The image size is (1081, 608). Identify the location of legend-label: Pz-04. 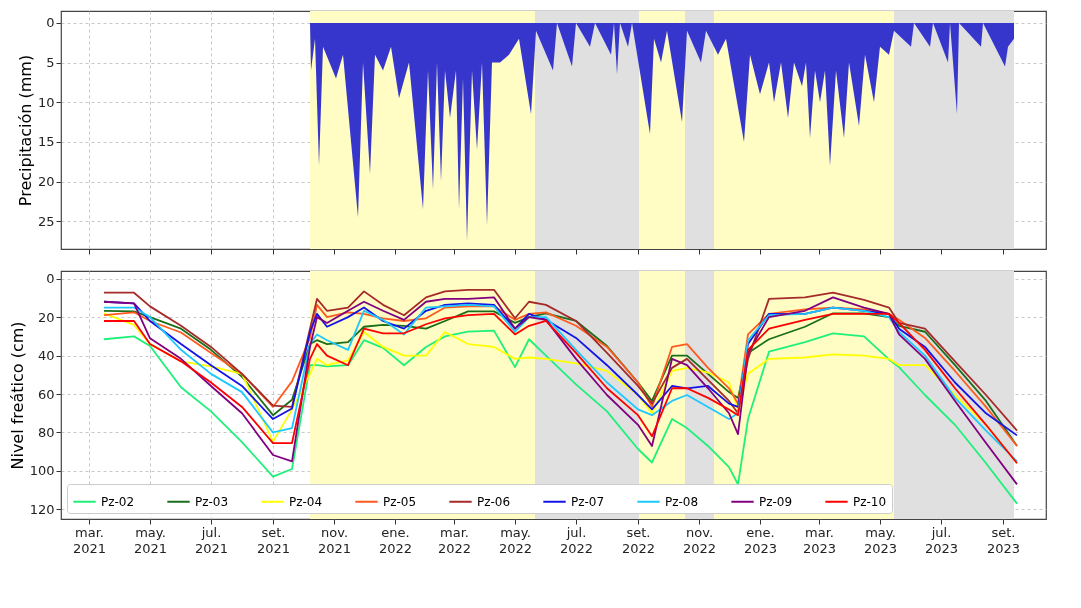
(306, 501).